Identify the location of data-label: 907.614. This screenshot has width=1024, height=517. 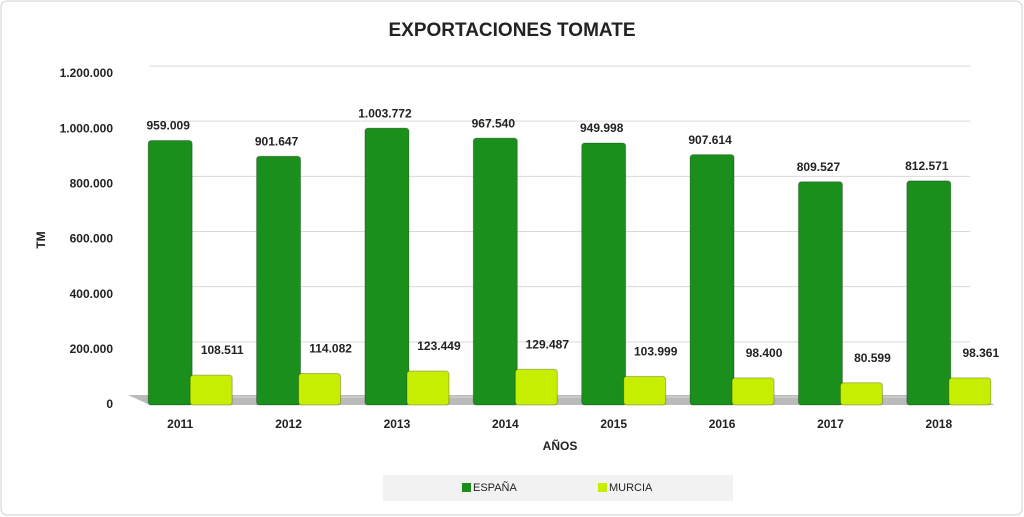
(710, 140).